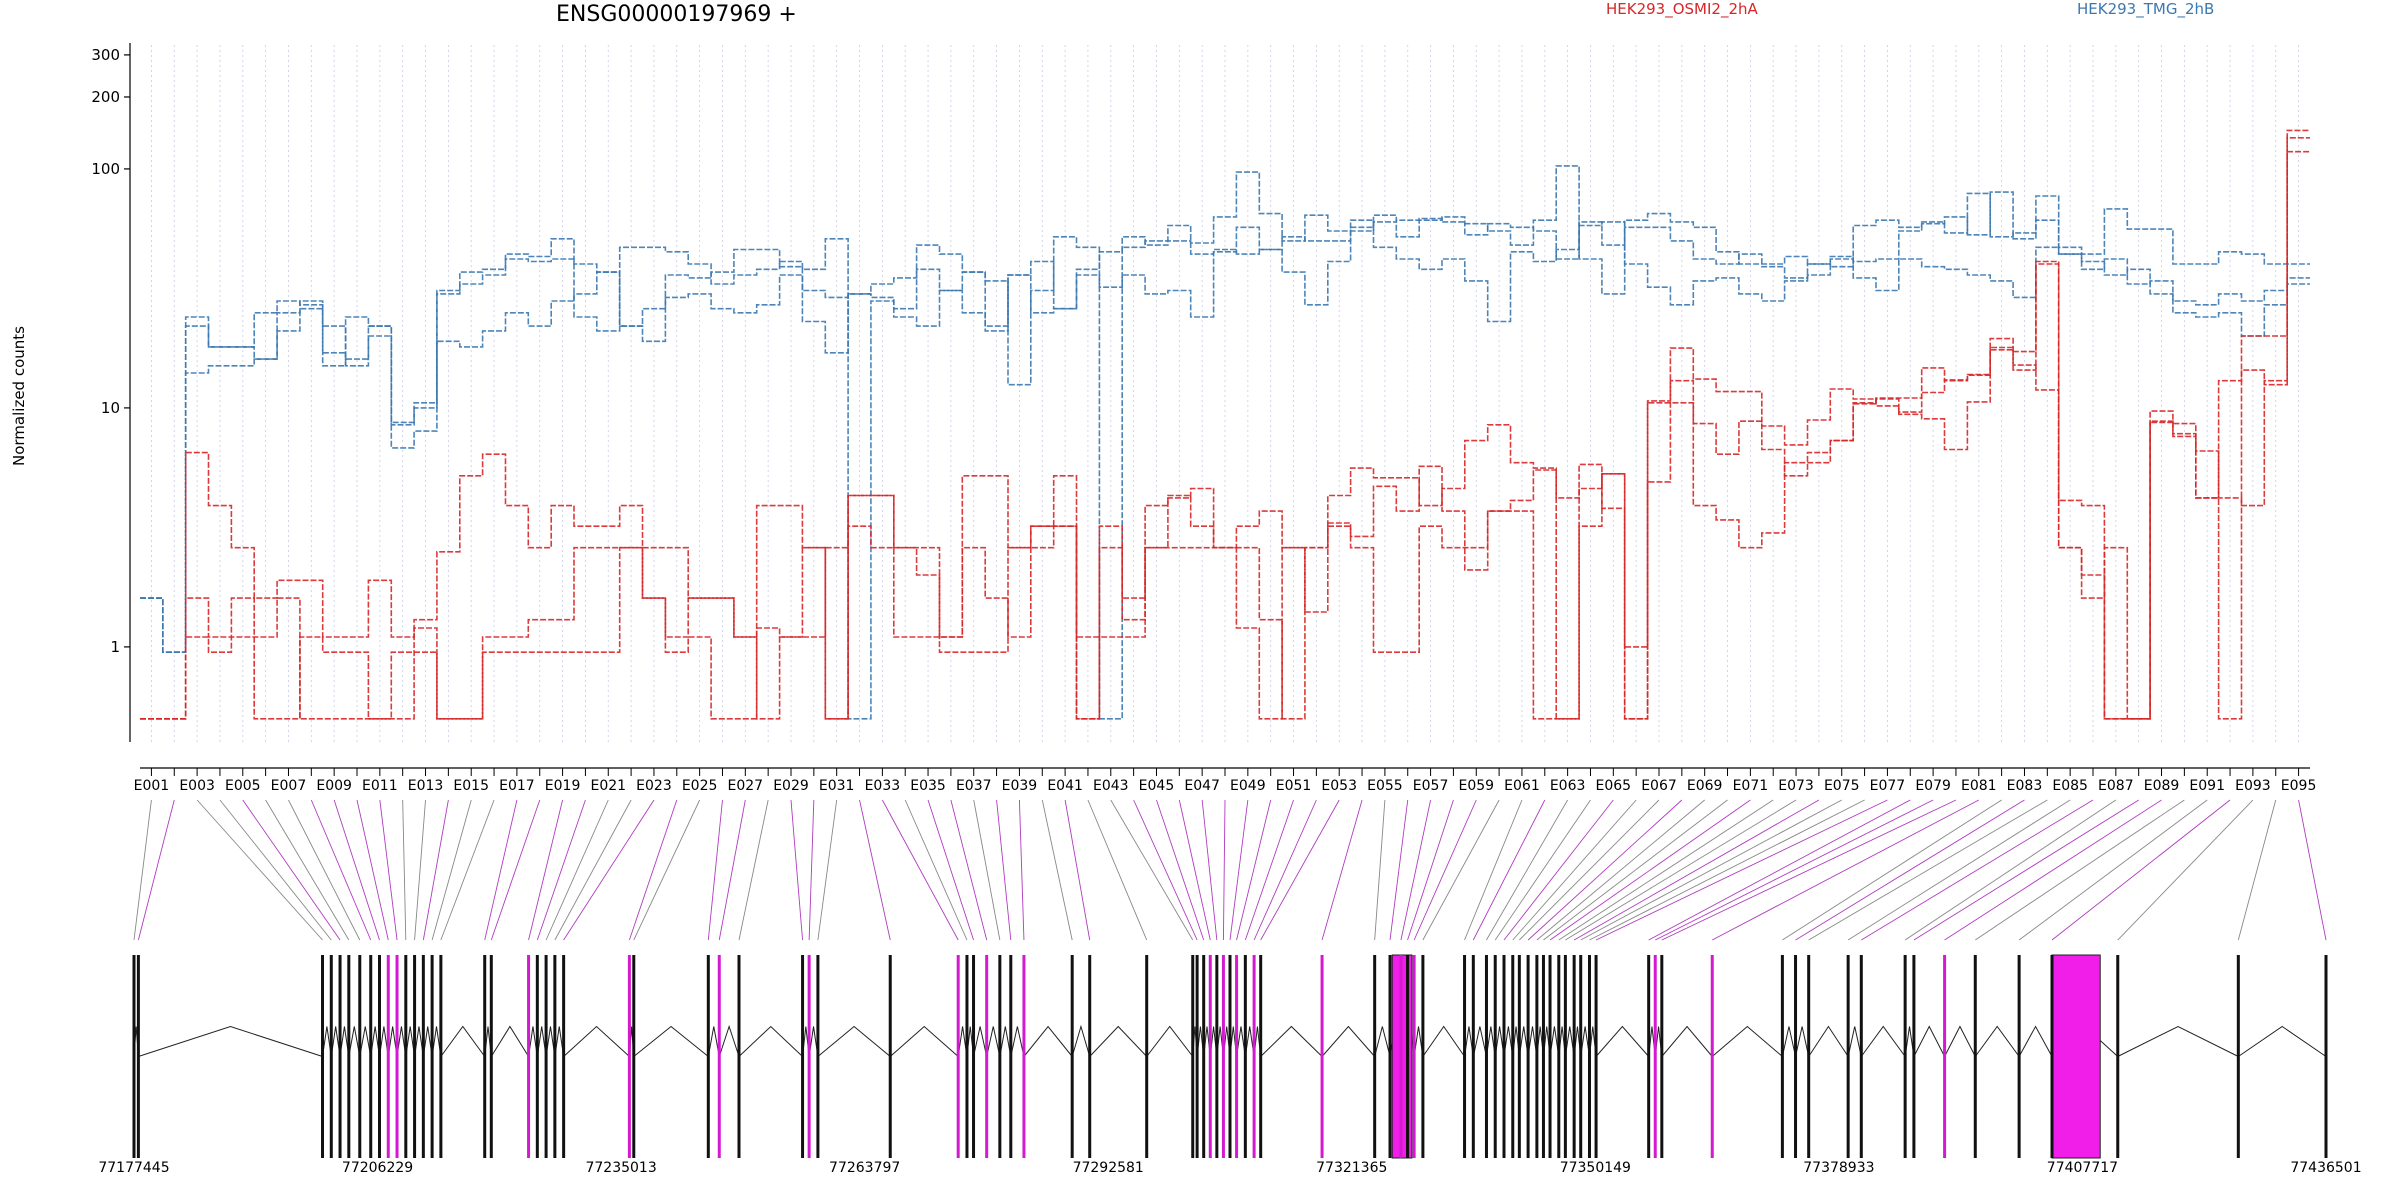  I want to click on genomic-coordinate-label: 77378933, so click(1838, 1168).